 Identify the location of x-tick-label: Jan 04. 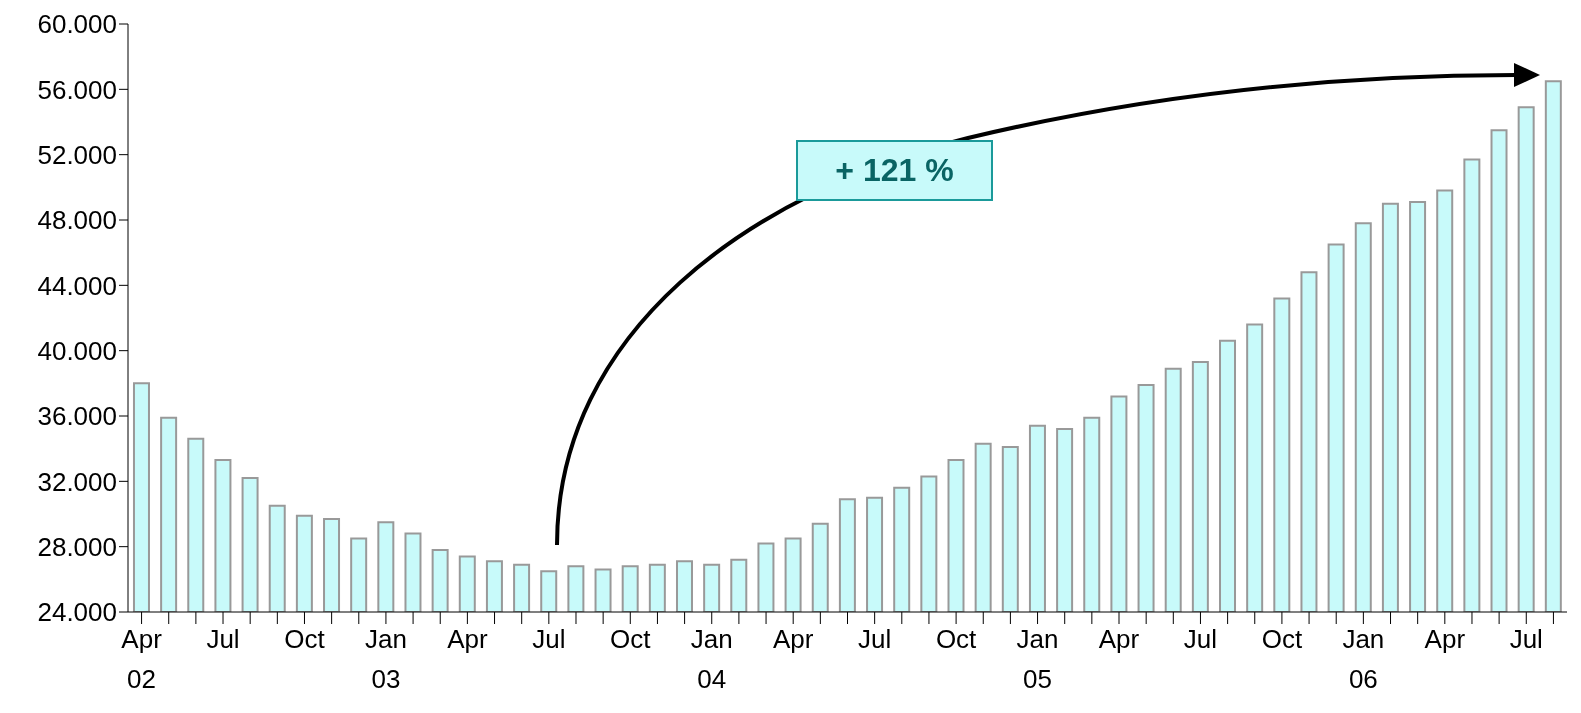
(711, 659).